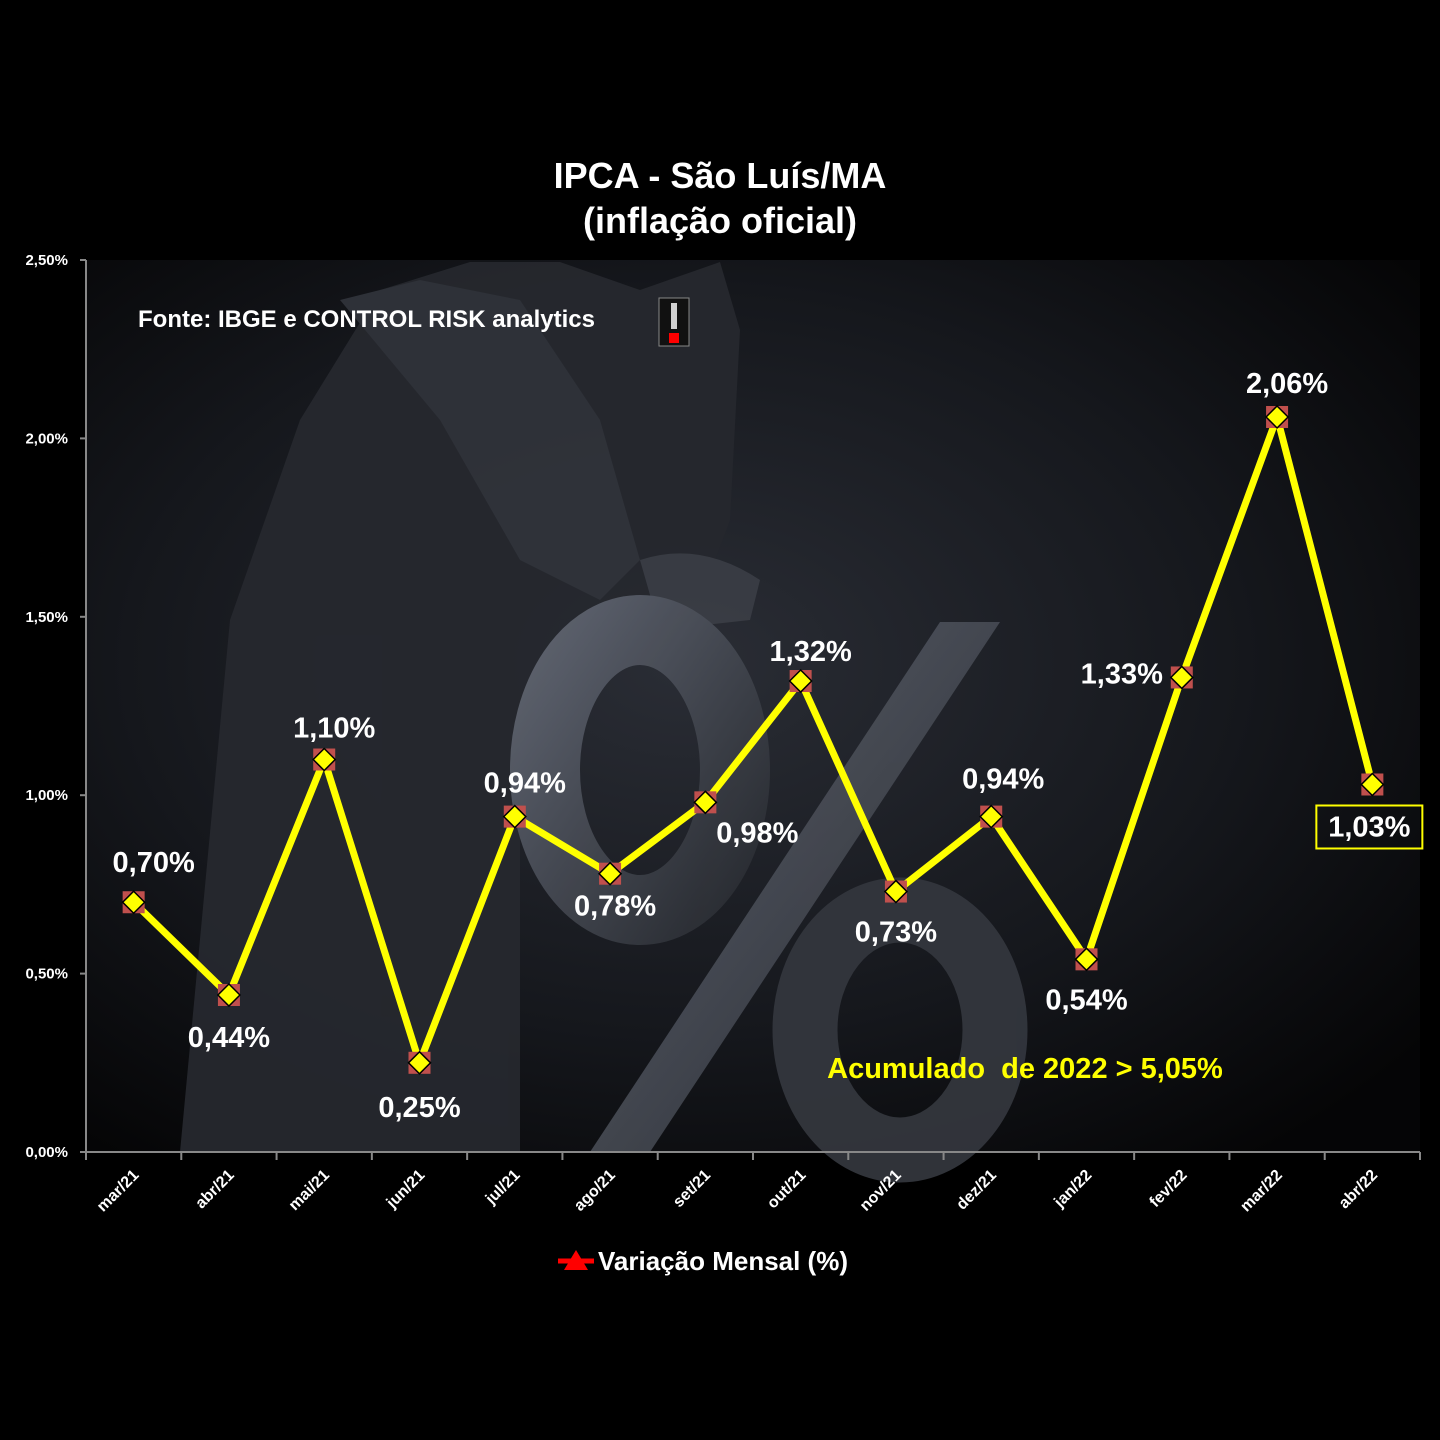  Describe the element at coordinates (595, 1191) in the screenshot. I see `x-tick-label: ago/21` at that location.